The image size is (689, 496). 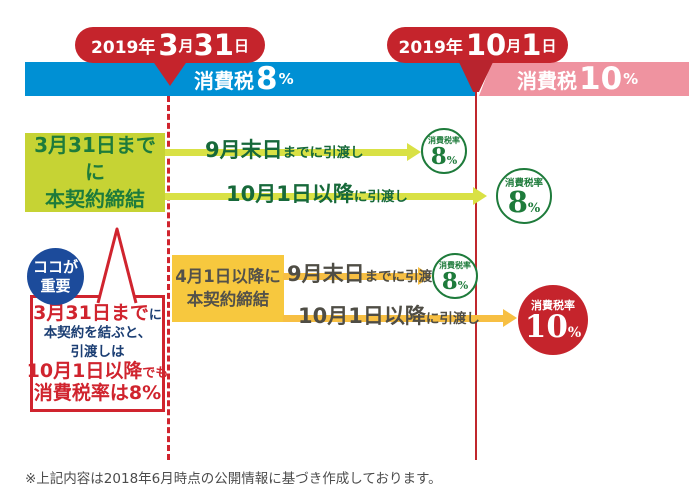 I want to click on contract-after-line1: 4月1日以降に, so click(x=228, y=277).